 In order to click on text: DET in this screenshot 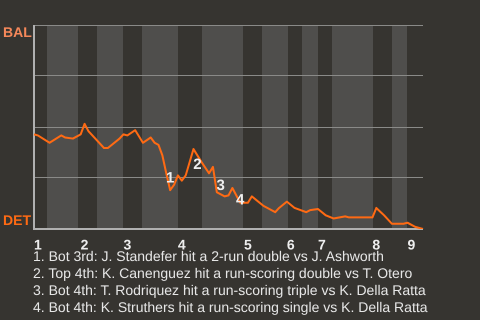, I will do `click(17, 220)`.